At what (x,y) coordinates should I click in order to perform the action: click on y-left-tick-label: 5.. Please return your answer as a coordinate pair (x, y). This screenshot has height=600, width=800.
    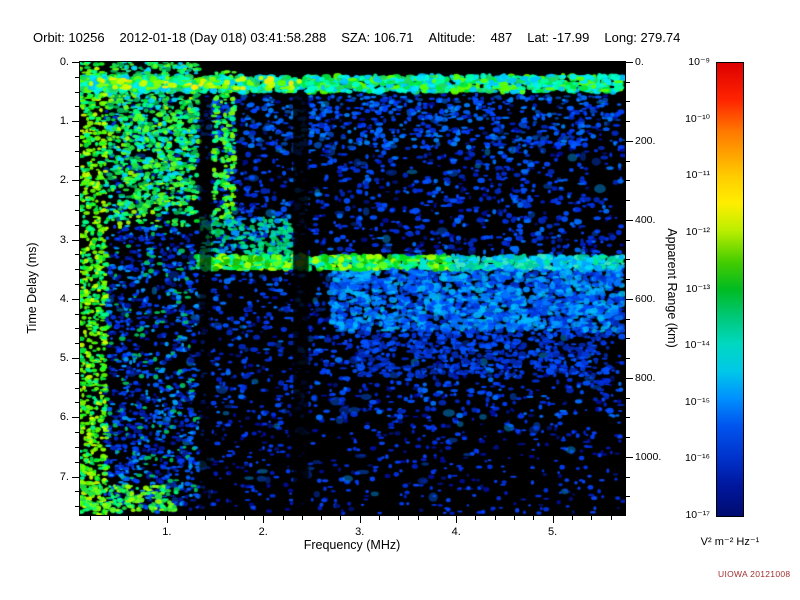
    Looking at the image, I should click on (64, 358).